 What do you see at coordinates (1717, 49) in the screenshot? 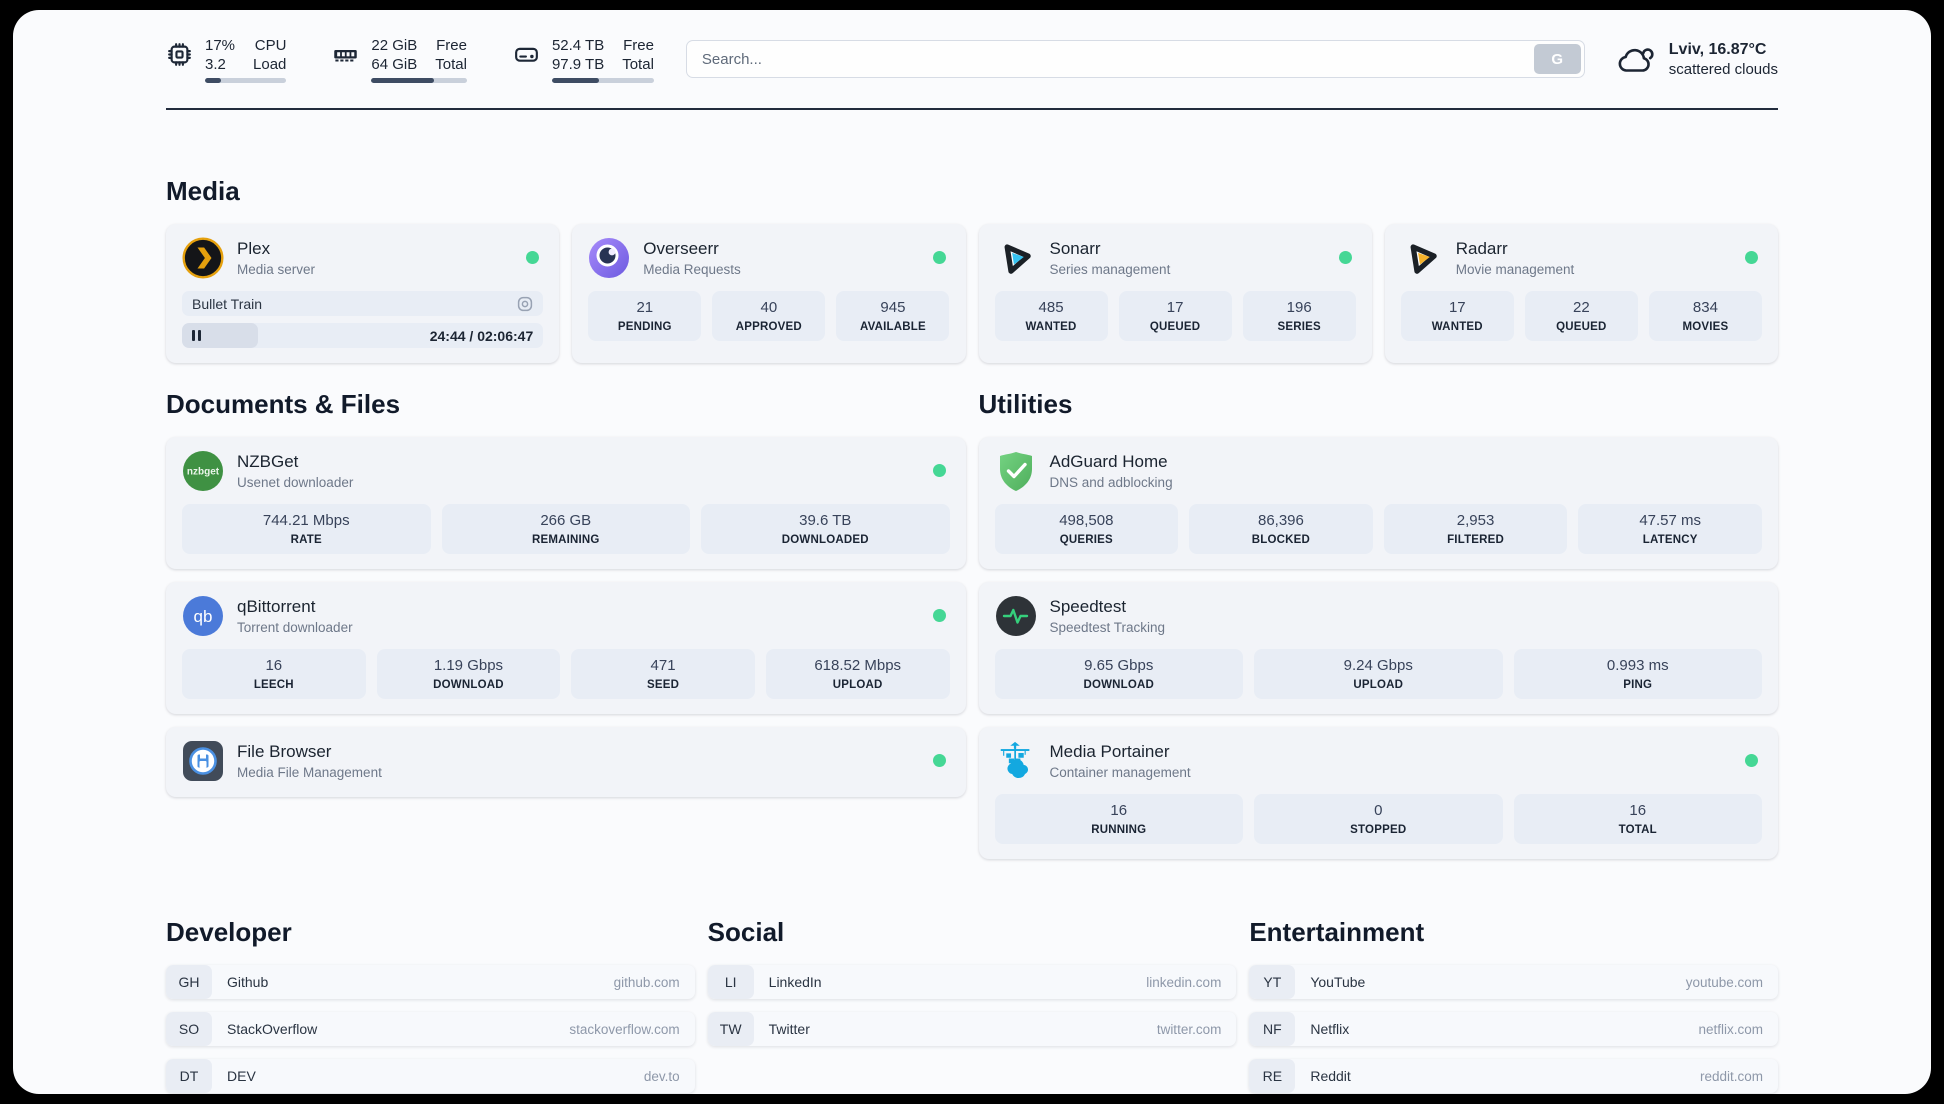
I see `weather-location-temp: Lviv, 16.87°C` at bounding box center [1717, 49].